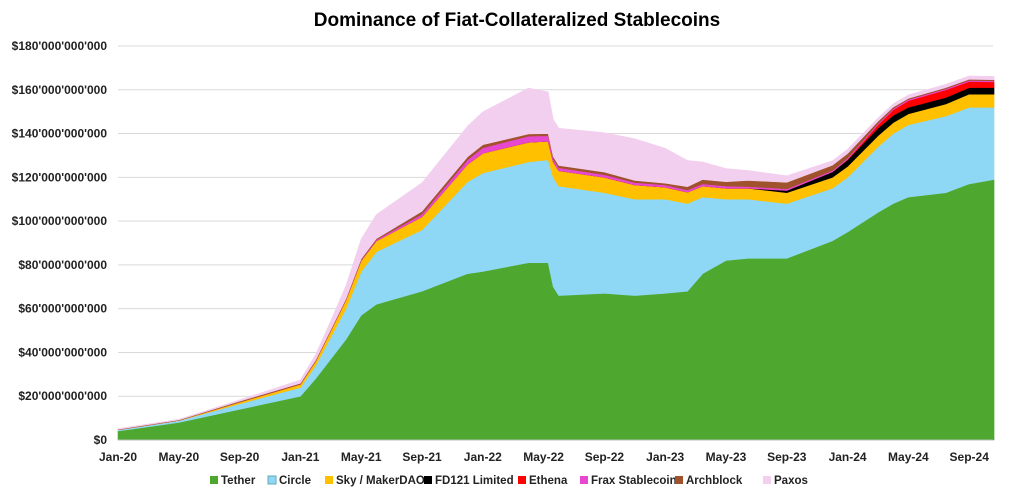  I want to click on legend-label: Sky / MakerDAO, so click(380, 481).